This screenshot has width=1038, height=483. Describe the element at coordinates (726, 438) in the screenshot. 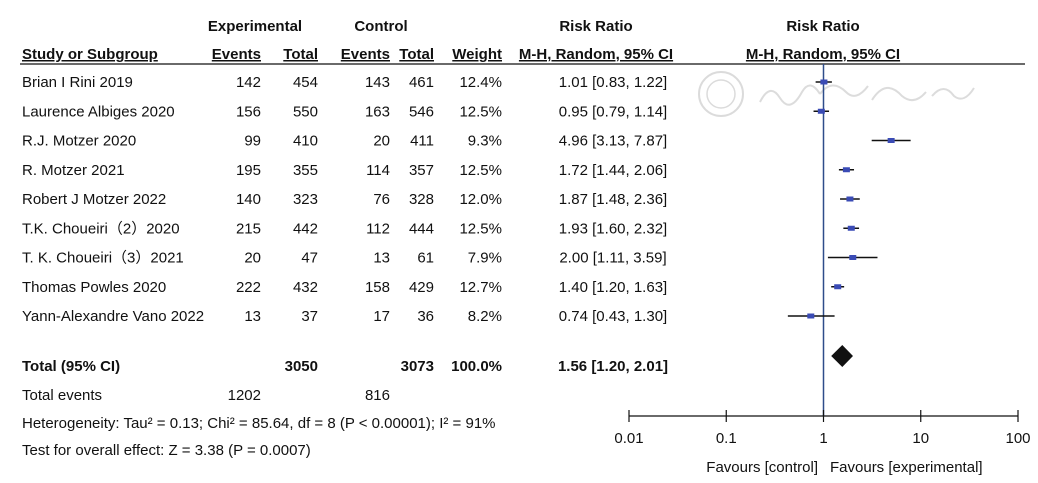

I see `x-tick-label: 0.1` at that location.